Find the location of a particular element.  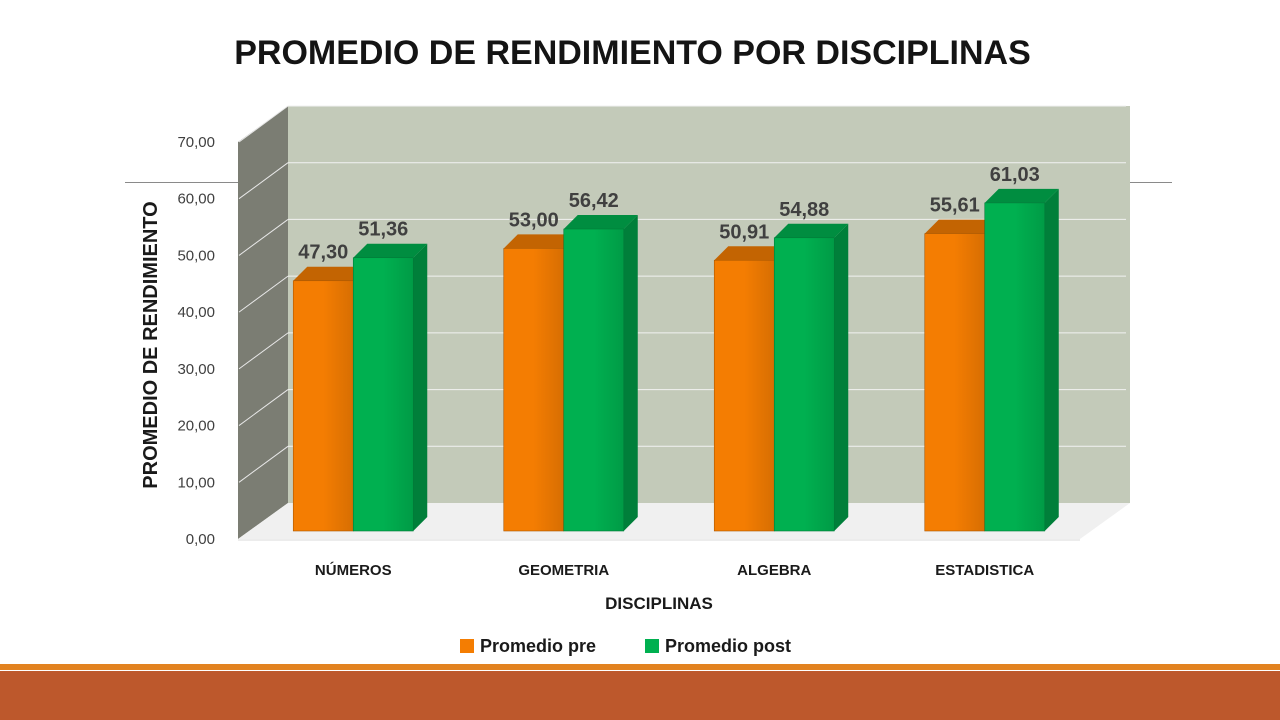

y-tick-label: 70,00 is located at coordinates (196, 142).